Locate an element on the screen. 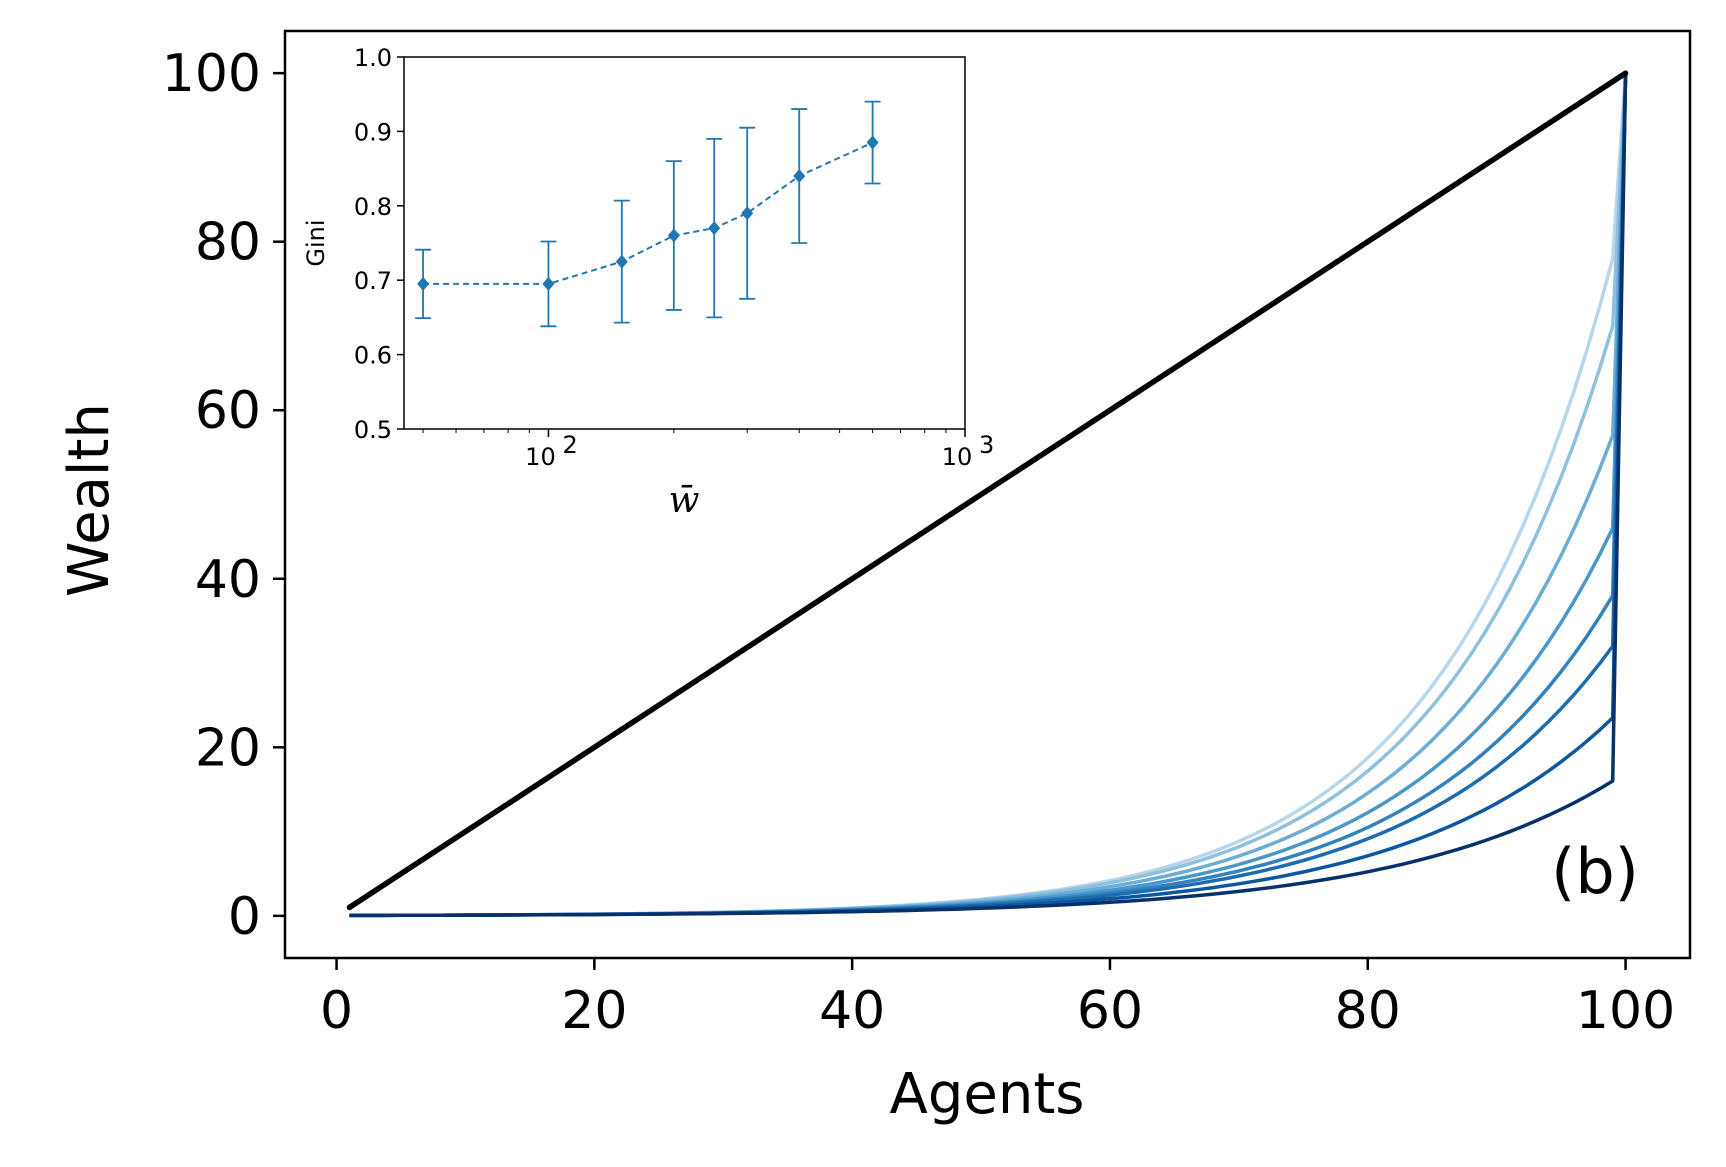 The image size is (1726, 1167). inset-plot-frame is located at coordinates (684, 243).